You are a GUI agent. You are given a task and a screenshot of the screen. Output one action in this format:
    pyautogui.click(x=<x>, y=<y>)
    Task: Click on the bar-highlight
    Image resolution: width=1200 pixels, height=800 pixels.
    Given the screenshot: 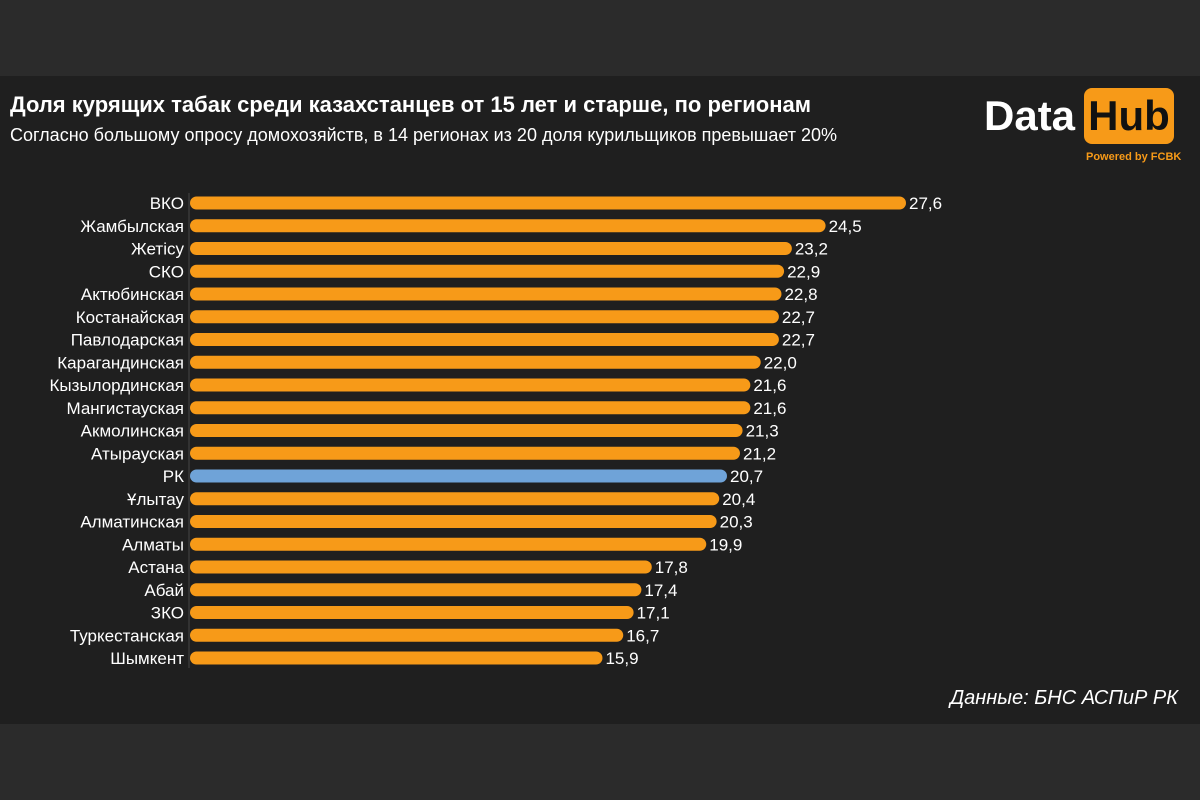 What is the action you would take?
    pyautogui.click(x=458, y=476)
    